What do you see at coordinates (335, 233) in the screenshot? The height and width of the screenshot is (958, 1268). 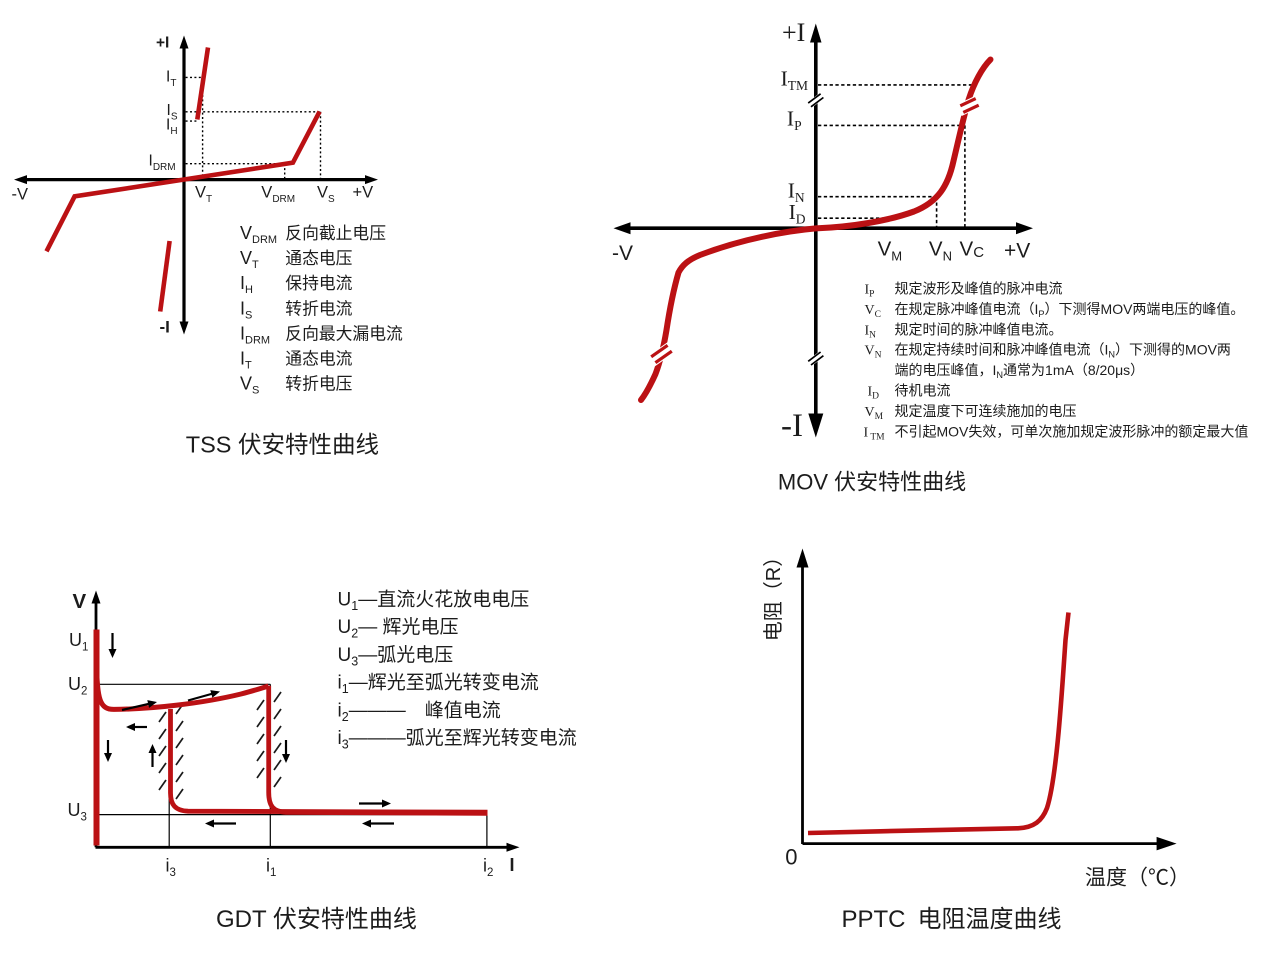 I see `svg-text: 反向截止电压` at bounding box center [335, 233].